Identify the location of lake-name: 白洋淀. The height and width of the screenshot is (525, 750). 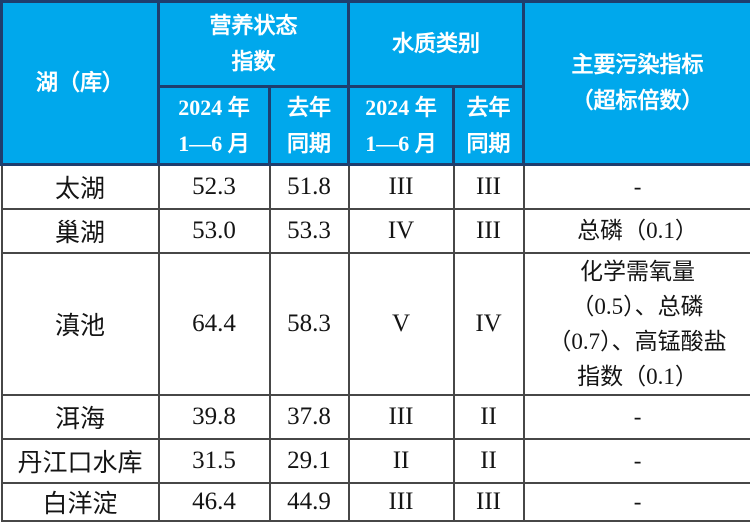
(80, 501).